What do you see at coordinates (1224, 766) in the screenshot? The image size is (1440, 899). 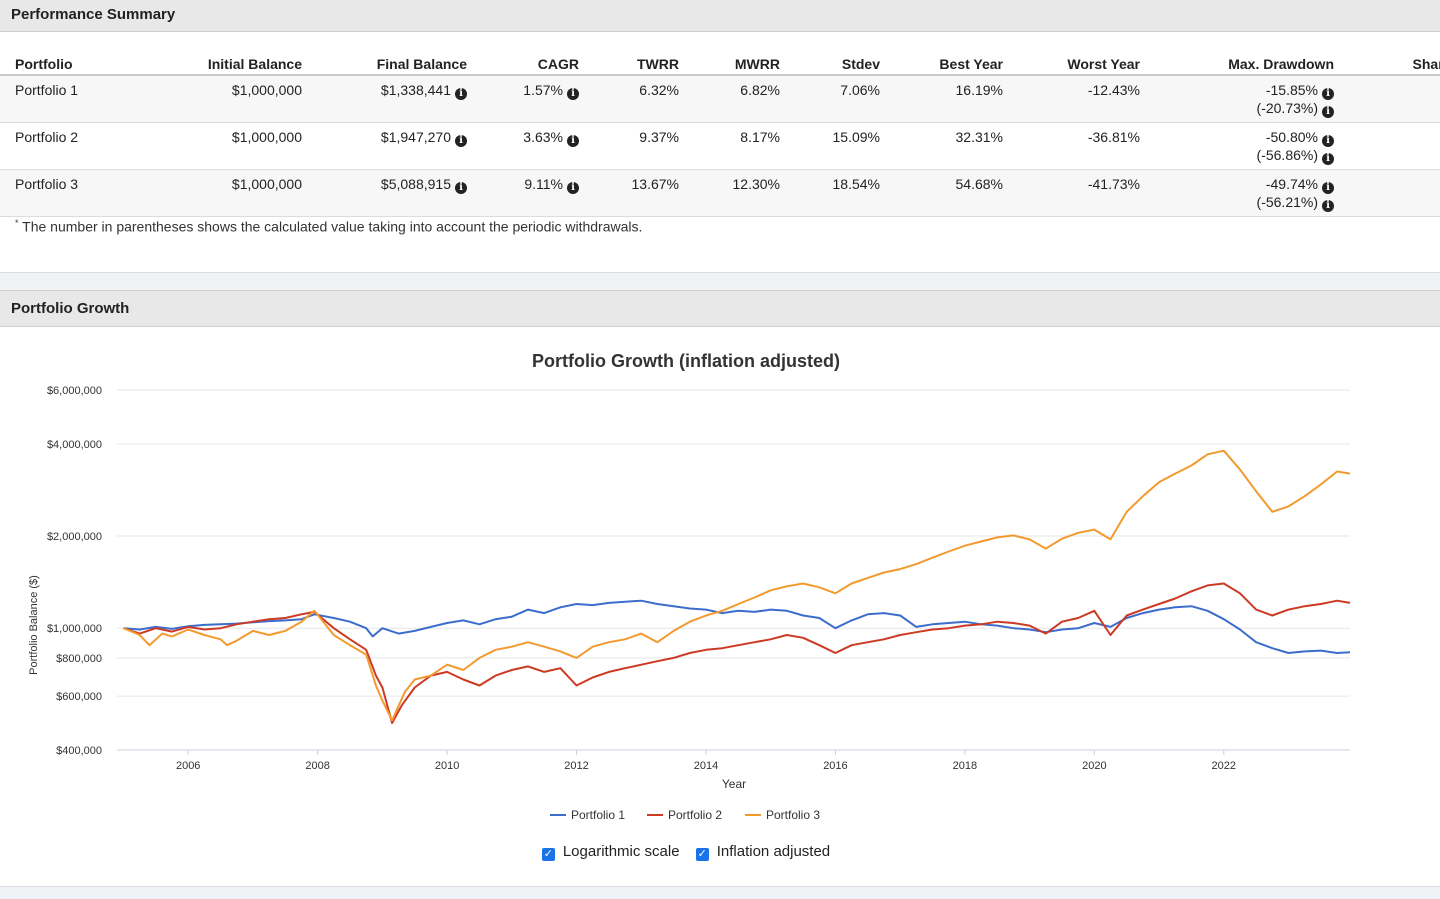 I see `x-tick-label: 2022` at bounding box center [1224, 766].